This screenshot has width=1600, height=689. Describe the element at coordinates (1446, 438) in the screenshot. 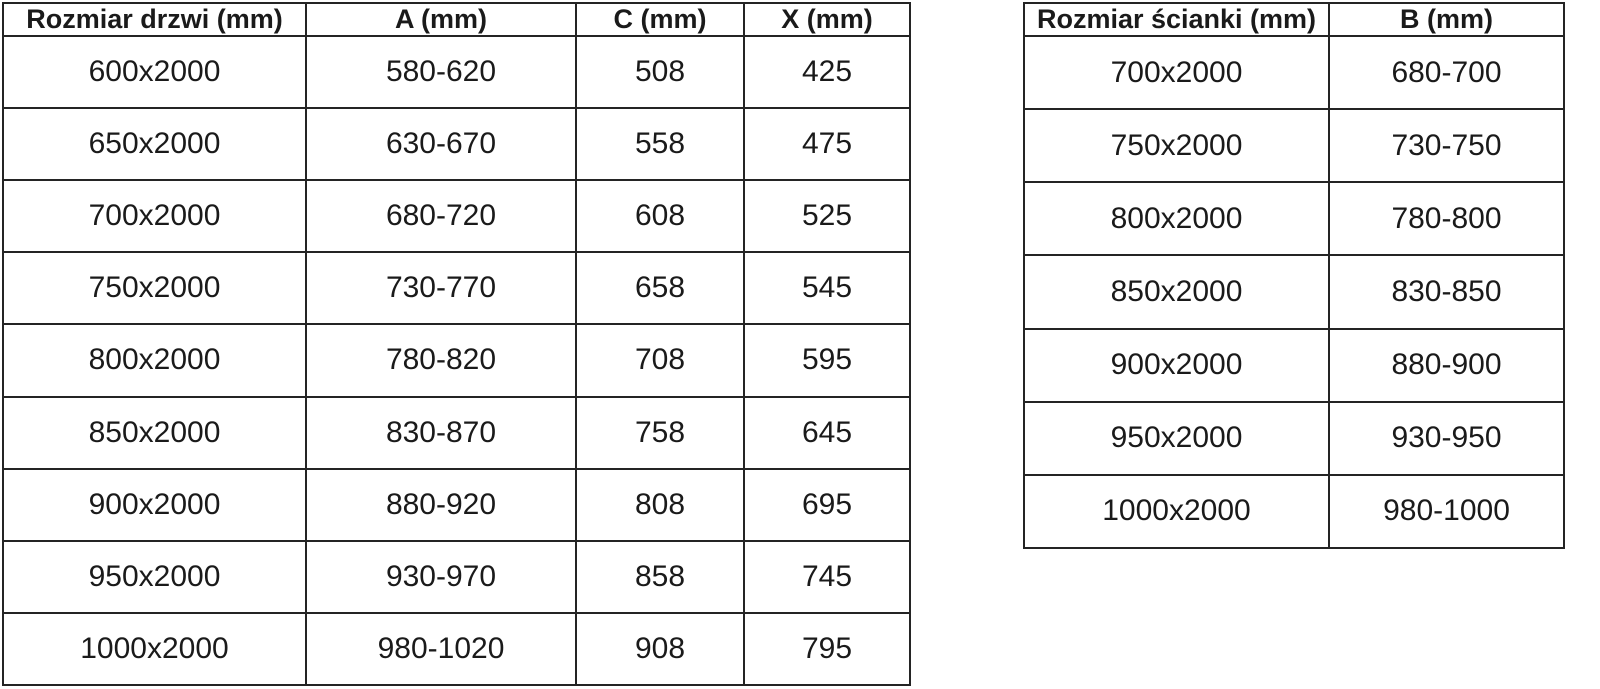

I see `table-cell: 930-950` at that location.